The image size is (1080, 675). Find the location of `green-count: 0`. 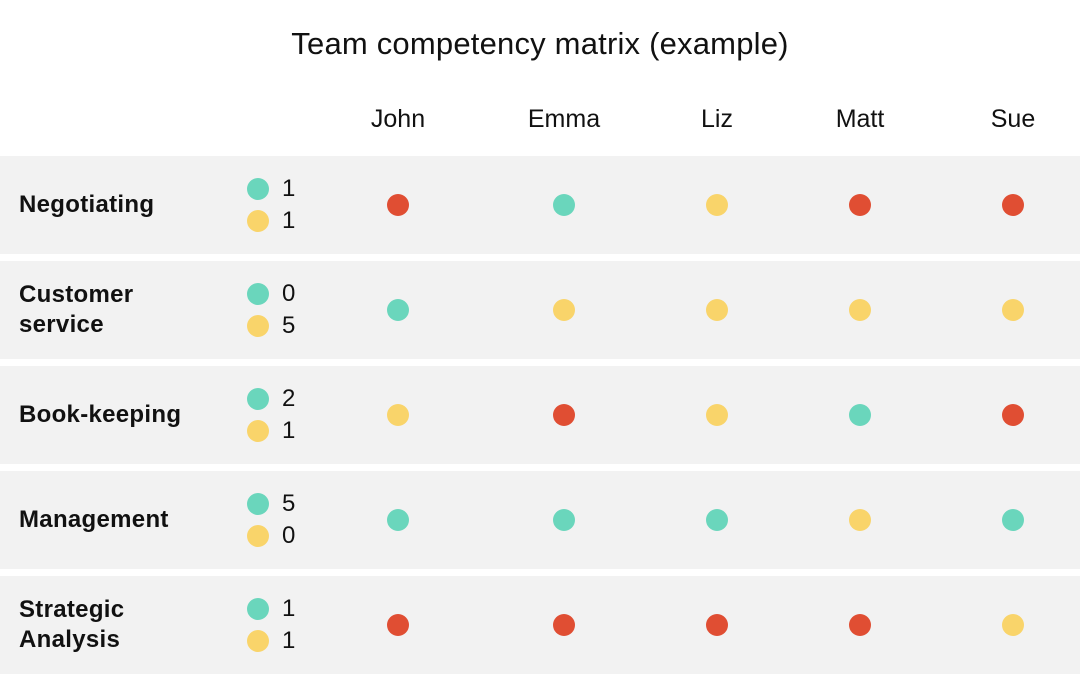

green-count: 0 is located at coordinates (271, 294).